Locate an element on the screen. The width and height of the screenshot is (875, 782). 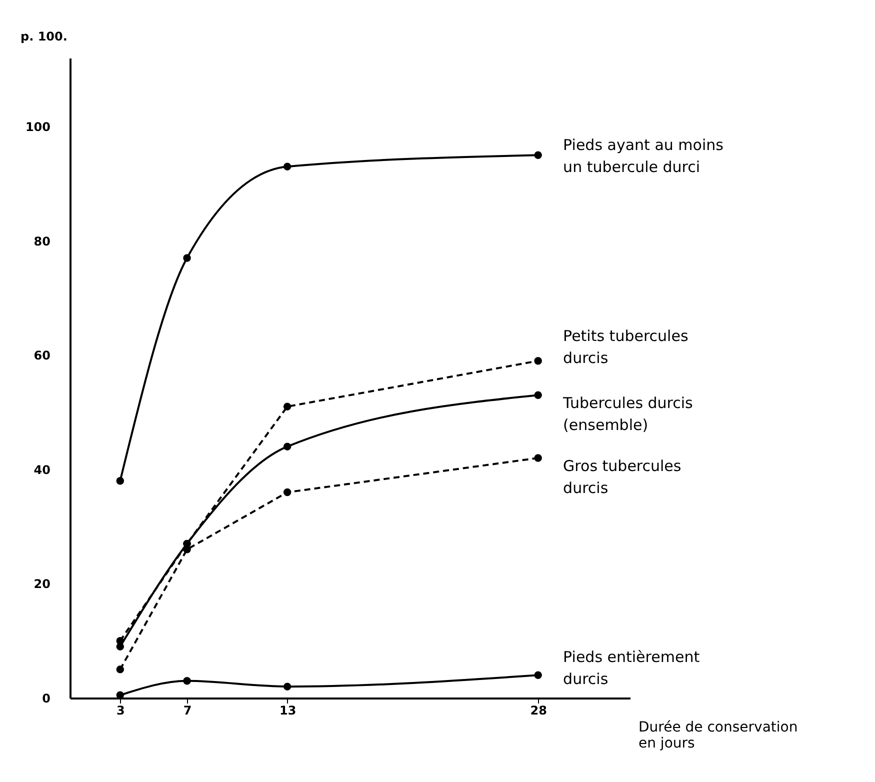
x-tick-label: 28 is located at coordinates (538, 711).